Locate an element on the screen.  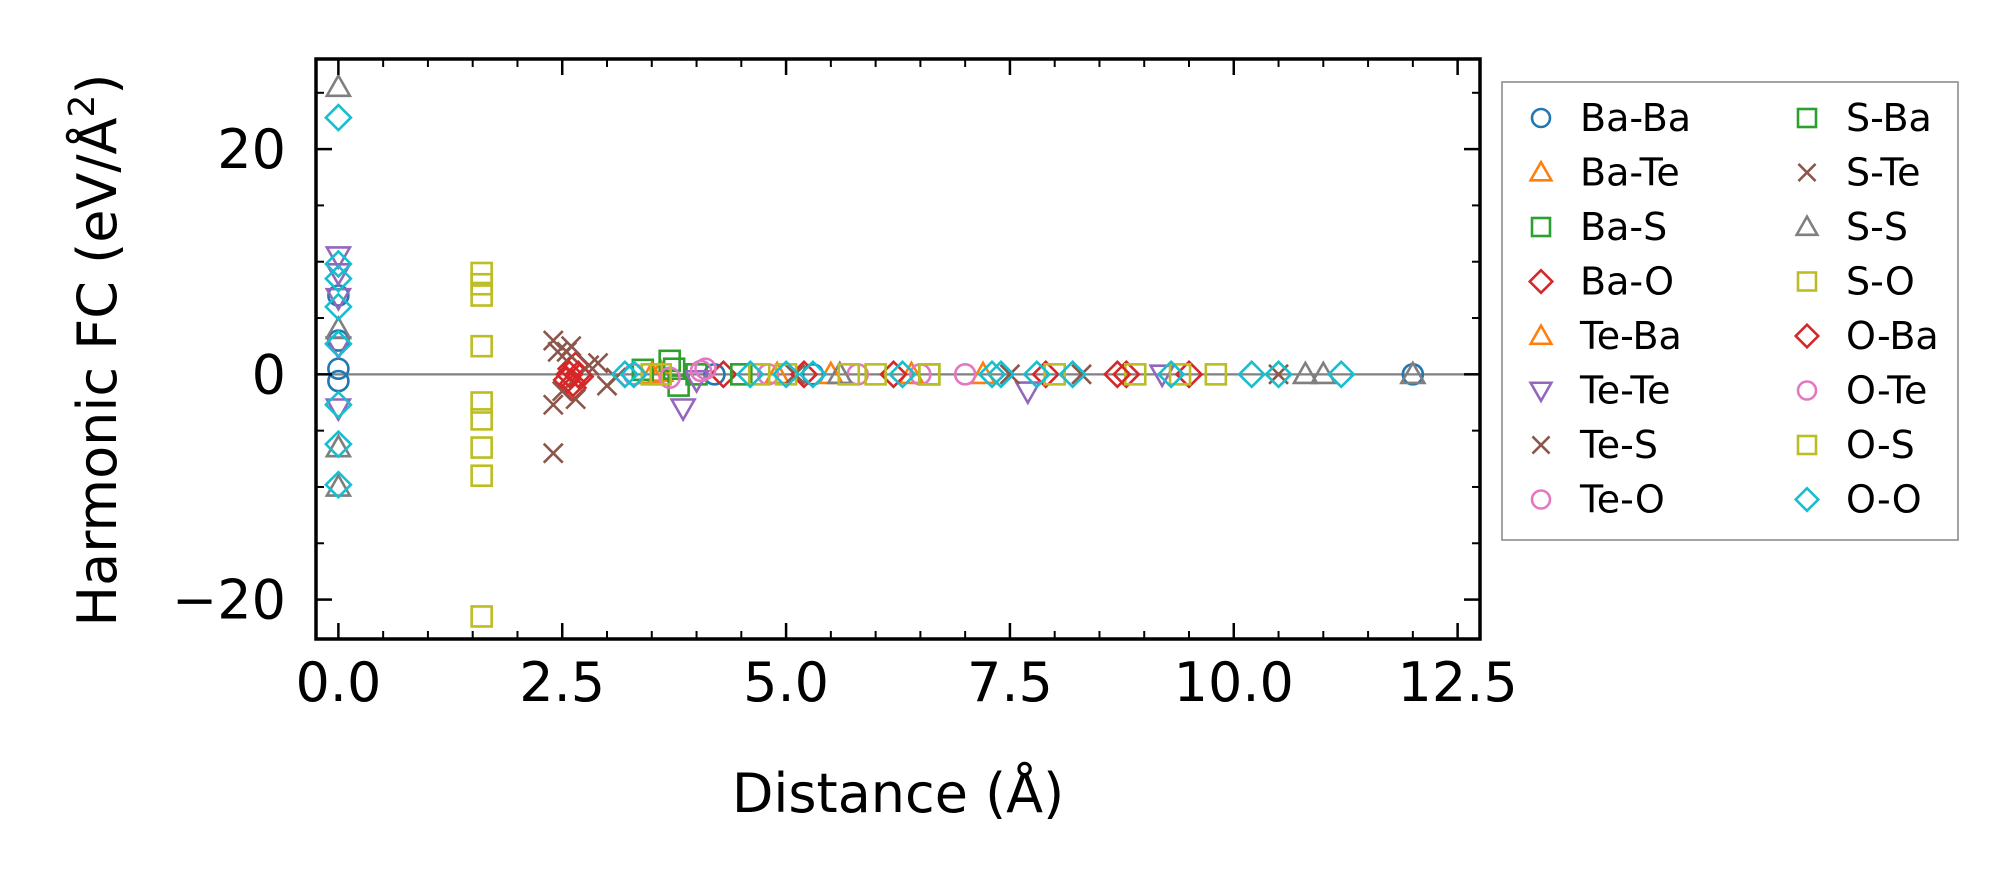
y-tick-label: 0 is located at coordinates (269, 374).